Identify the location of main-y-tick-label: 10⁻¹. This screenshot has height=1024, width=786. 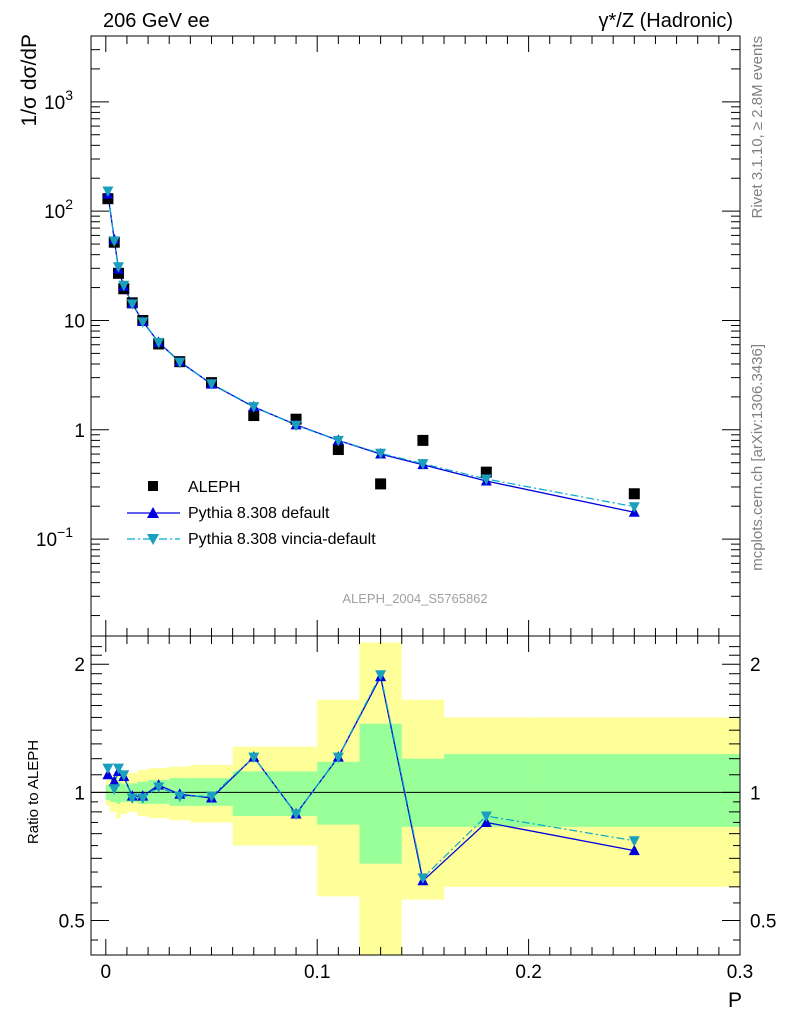
(54, 537).